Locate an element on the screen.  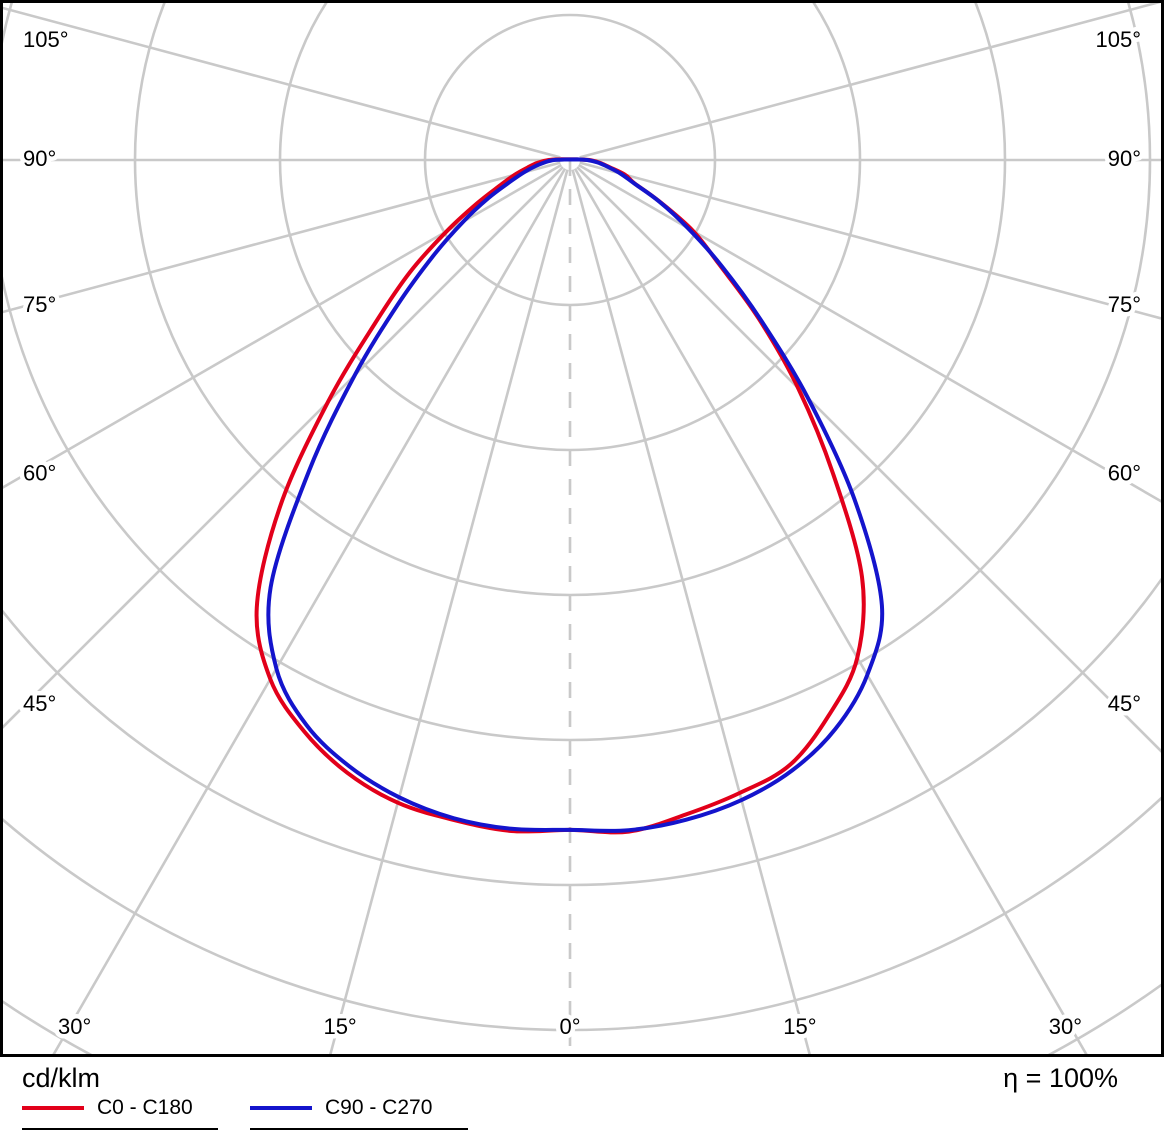
angle-label-bottom: 0° is located at coordinates (569, 1026).